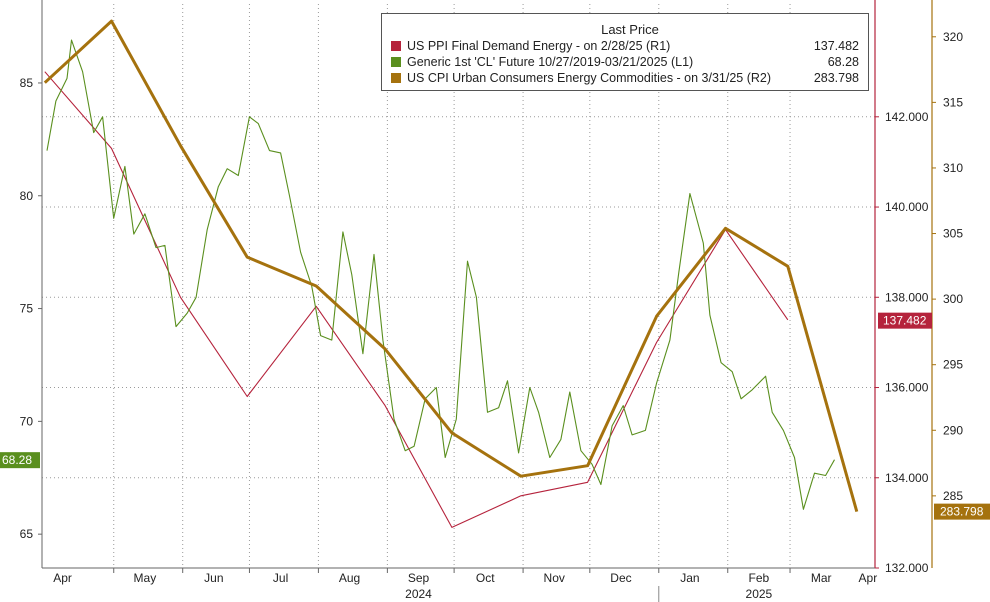 Image resolution: width=990 pixels, height=602 pixels. Describe the element at coordinates (836, 46) in the screenshot. I see `legend-value-ppi: 137.482` at that location.